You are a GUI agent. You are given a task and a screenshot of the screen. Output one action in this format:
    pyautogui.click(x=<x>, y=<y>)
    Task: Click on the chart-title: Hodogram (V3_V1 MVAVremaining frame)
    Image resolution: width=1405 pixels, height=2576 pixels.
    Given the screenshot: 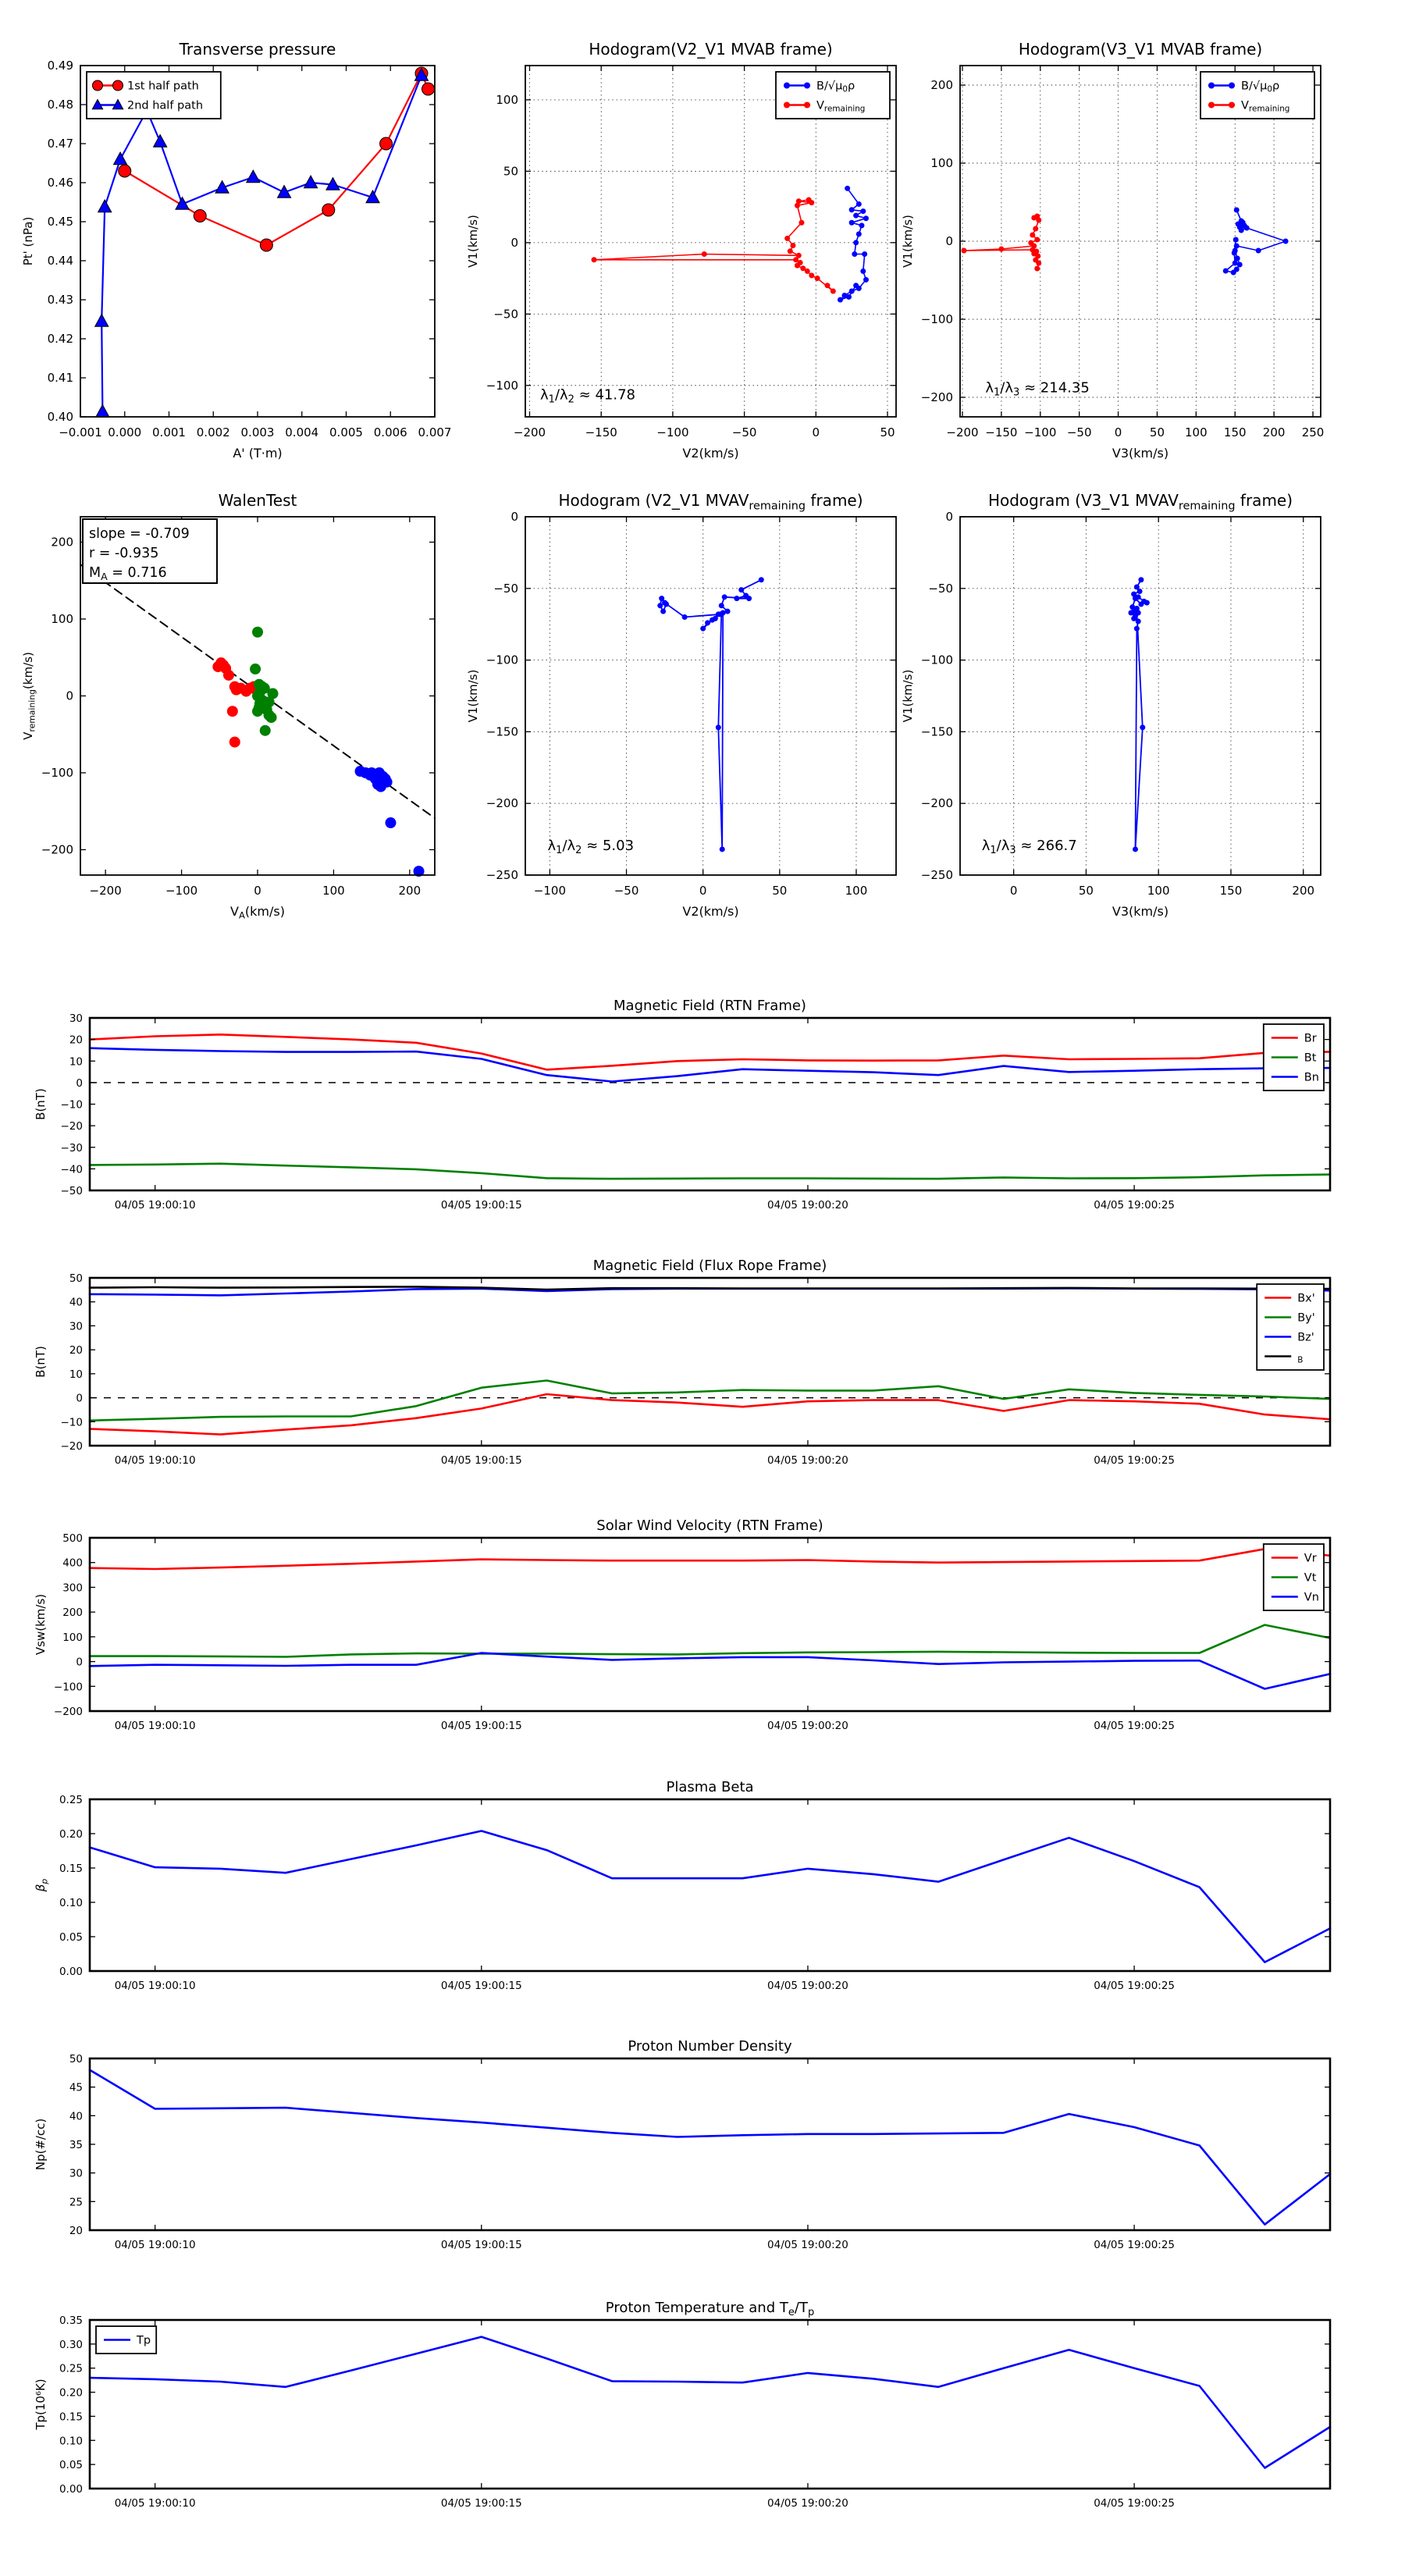 What is the action you would take?
    pyautogui.click(x=1141, y=501)
    